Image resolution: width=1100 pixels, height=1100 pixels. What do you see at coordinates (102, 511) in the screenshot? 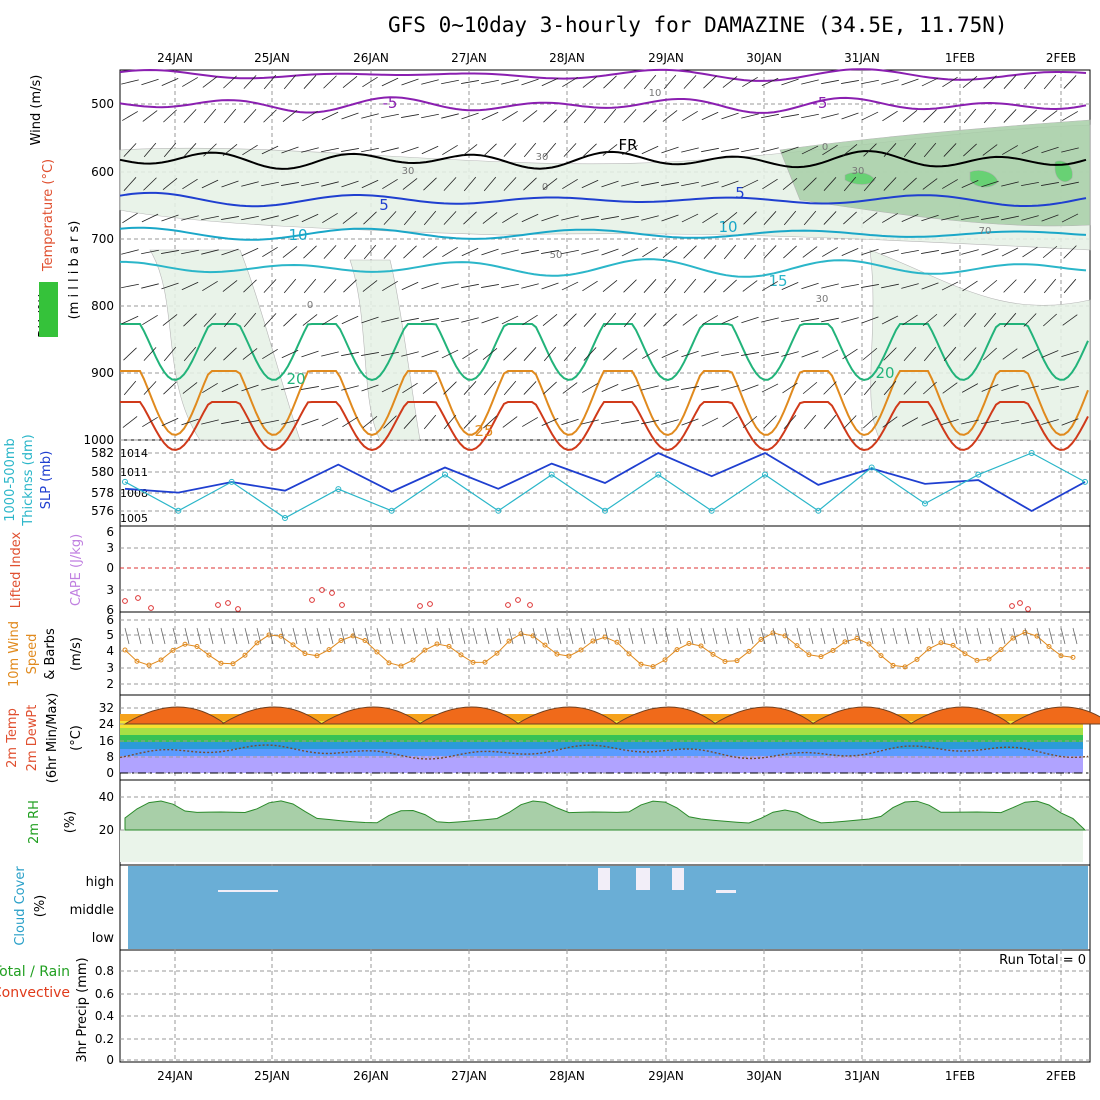
I see `thickness-tick-label: 576` at bounding box center [102, 511].